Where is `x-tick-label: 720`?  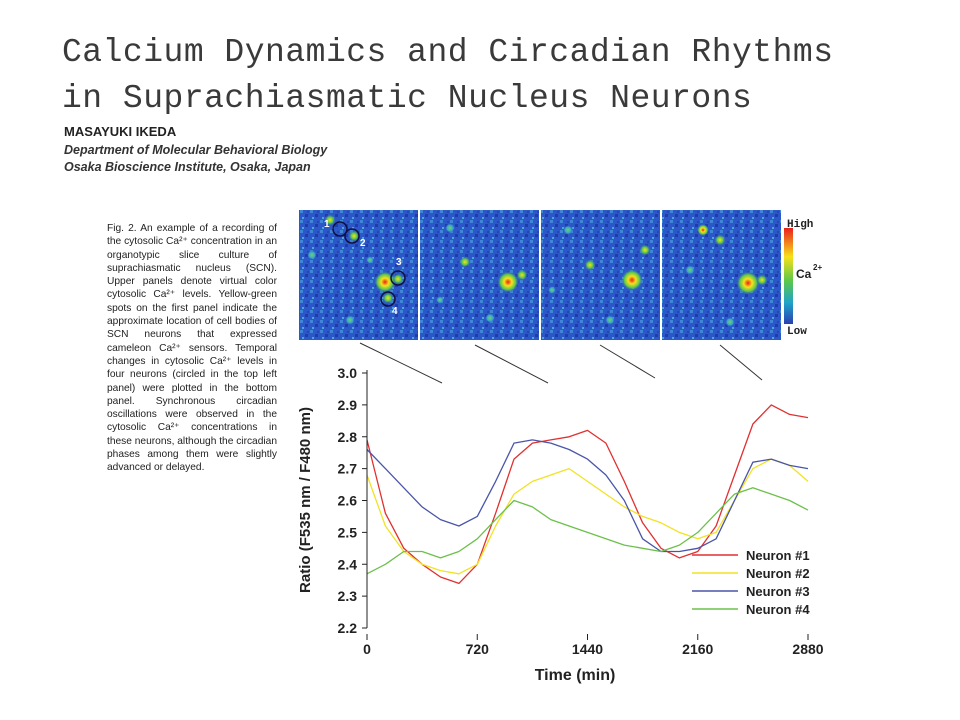 x-tick-label: 720 is located at coordinates (478, 649).